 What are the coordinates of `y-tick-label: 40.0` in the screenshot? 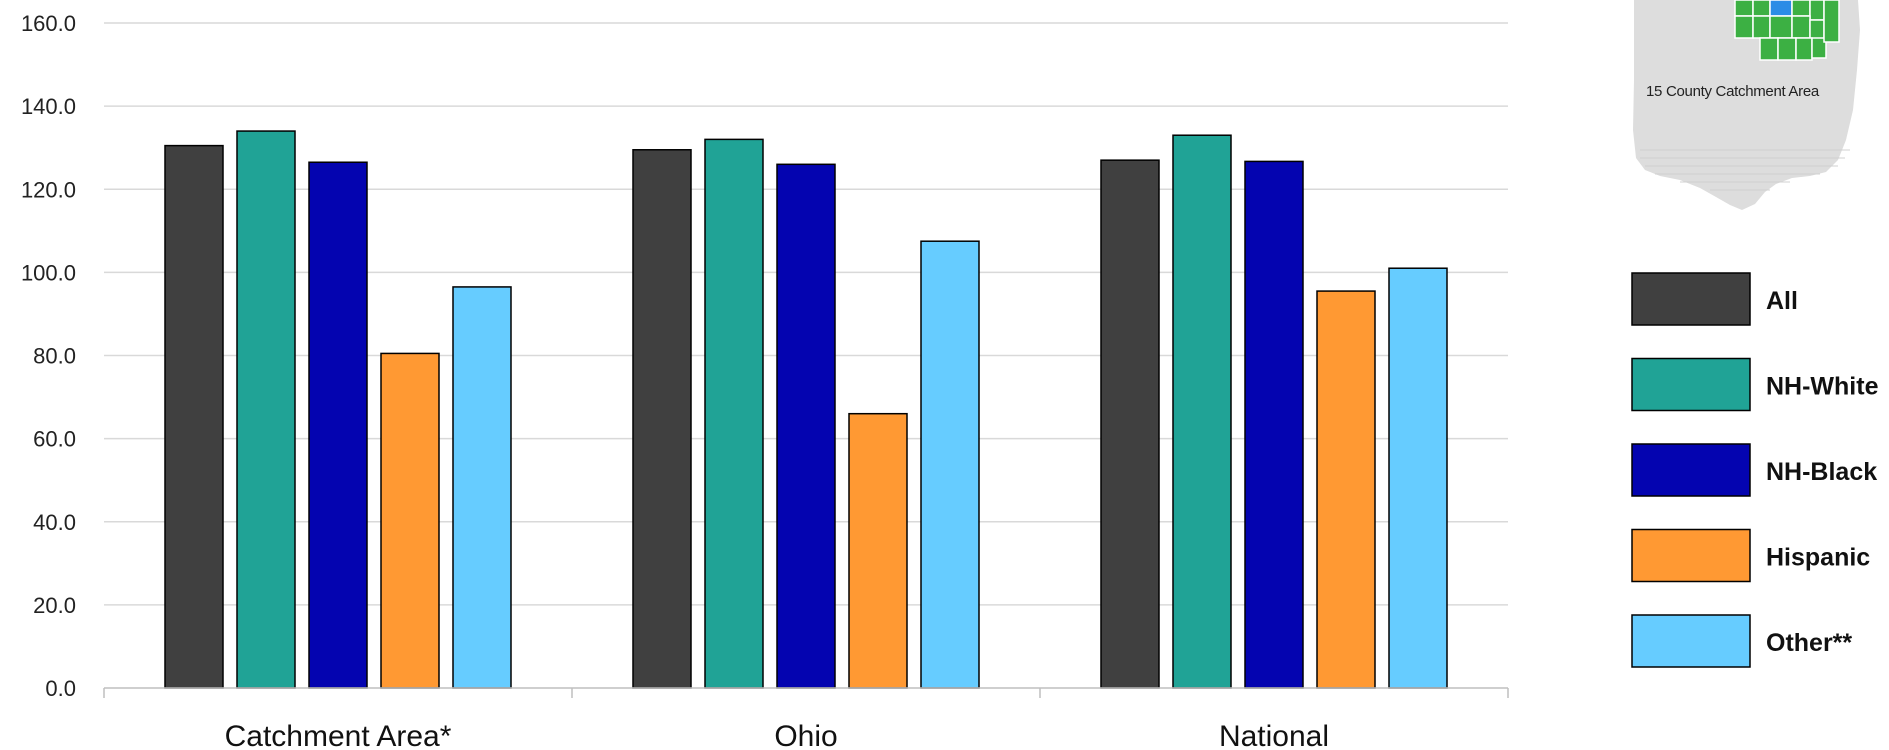 It's located at (54, 522).